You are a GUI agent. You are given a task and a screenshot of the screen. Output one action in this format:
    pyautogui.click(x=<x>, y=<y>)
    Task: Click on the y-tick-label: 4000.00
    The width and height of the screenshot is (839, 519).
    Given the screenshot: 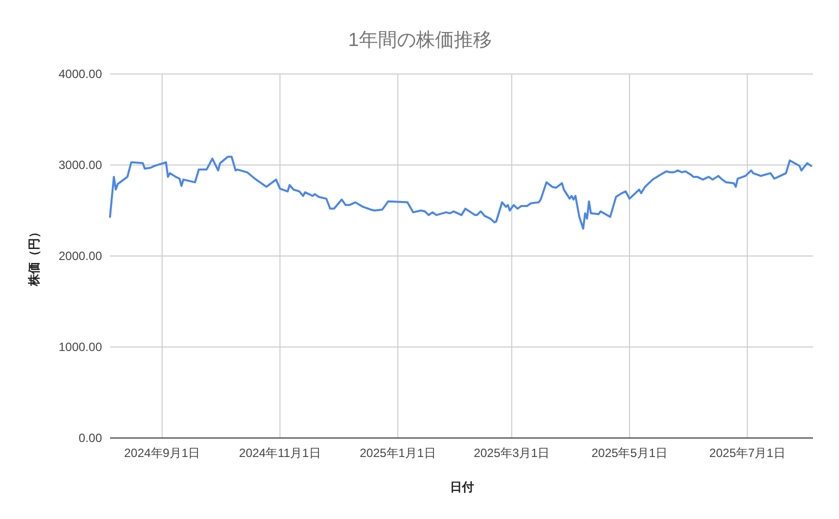 What is the action you would take?
    pyautogui.click(x=80, y=74)
    